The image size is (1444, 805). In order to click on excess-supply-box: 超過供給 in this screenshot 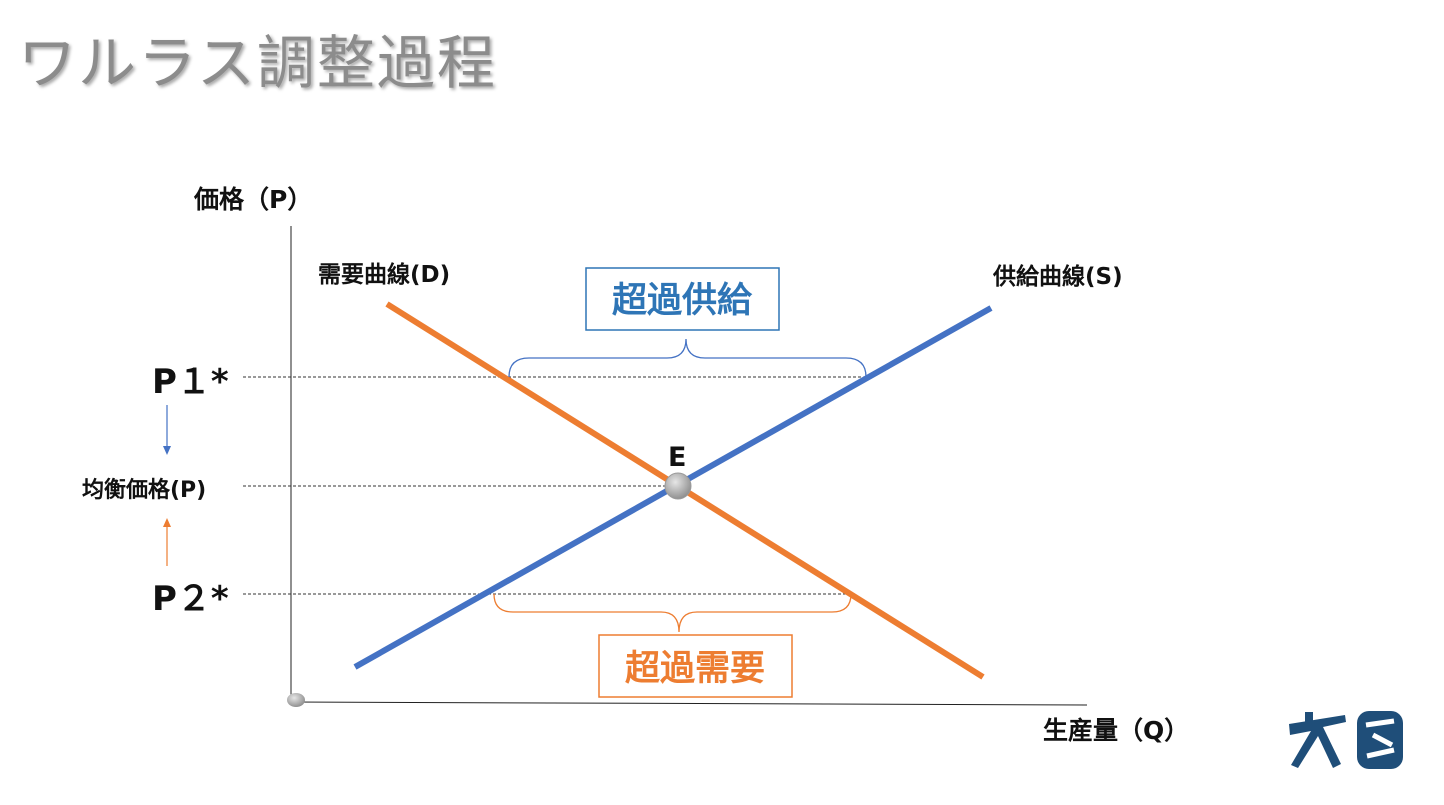, I will do `click(682, 299)`.